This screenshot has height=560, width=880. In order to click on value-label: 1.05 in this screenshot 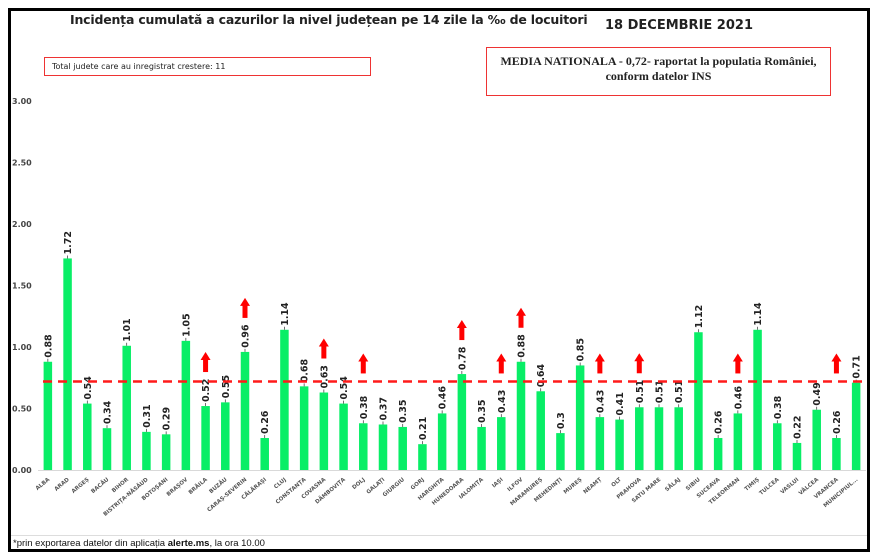, I will do `click(186, 324)`.